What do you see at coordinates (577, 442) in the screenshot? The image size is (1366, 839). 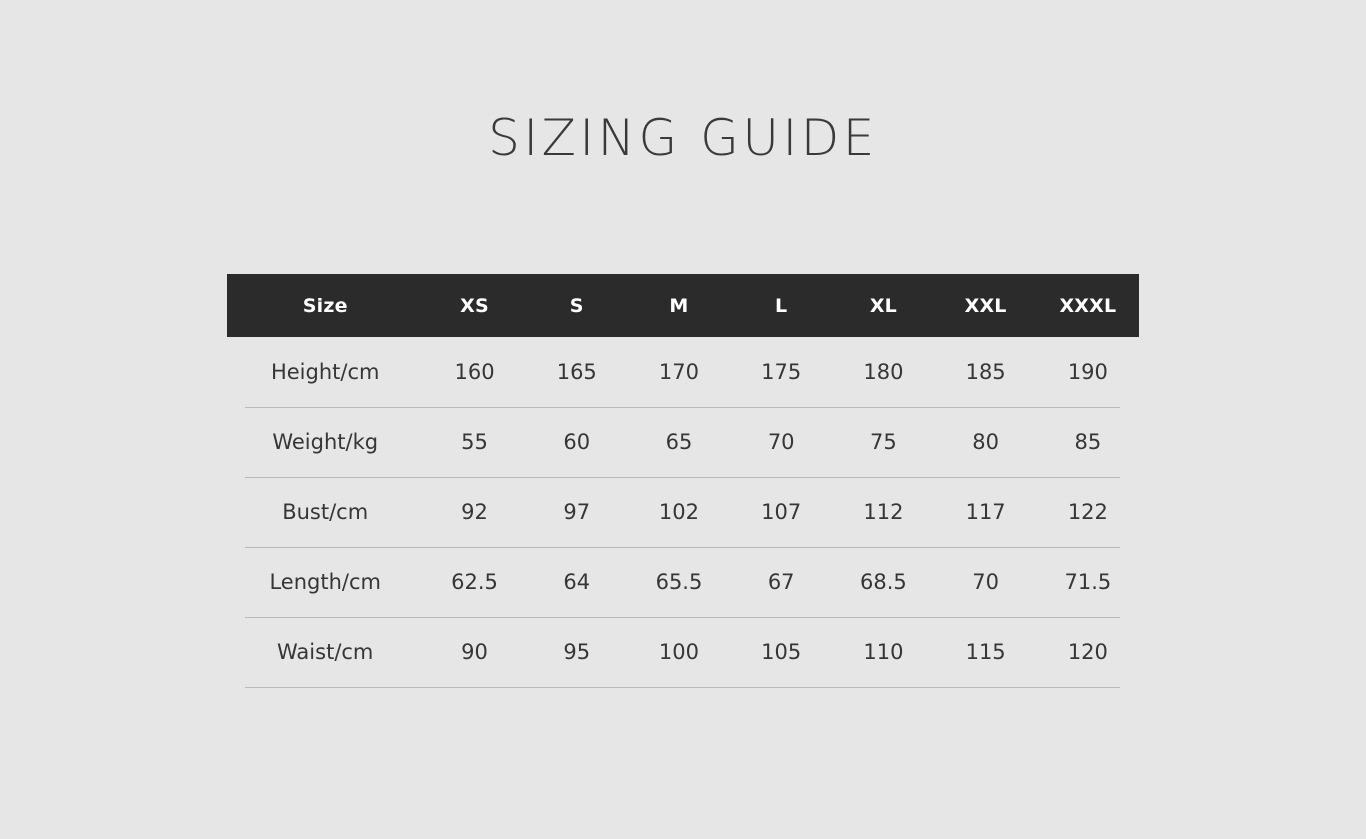 I see `cell-weight-s: 60` at bounding box center [577, 442].